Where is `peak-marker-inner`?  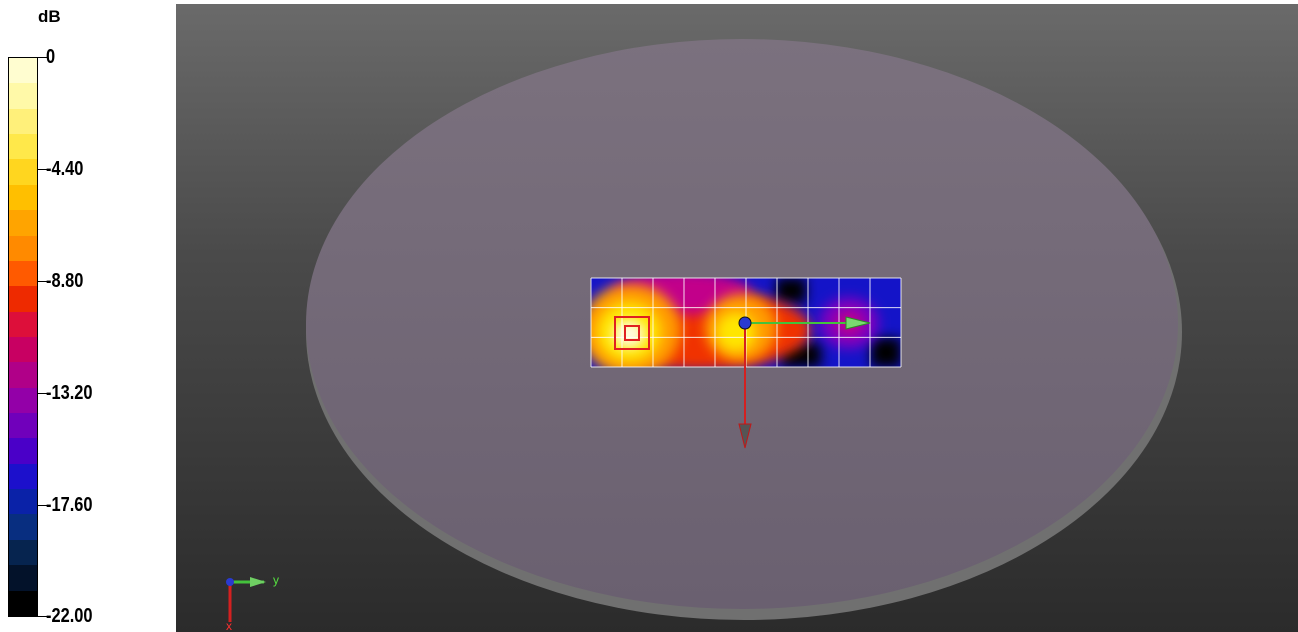 peak-marker-inner is located at coordinates (632, 333).